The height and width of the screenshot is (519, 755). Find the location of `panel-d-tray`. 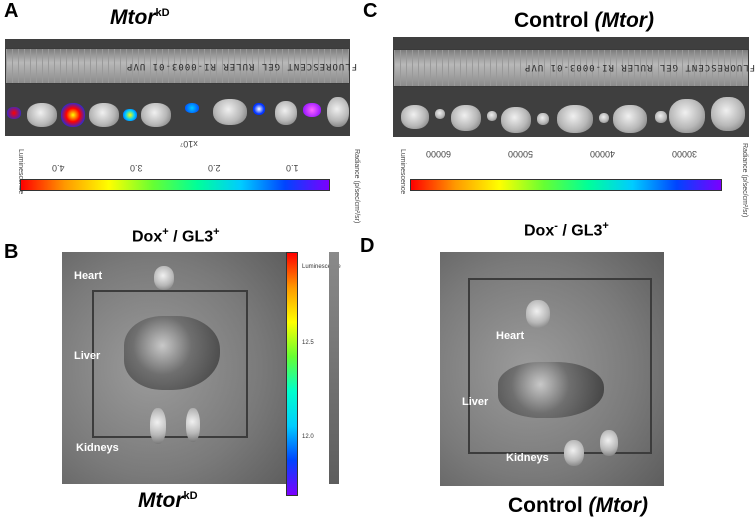

panel-d-tray is located at coordinates (560, 366).